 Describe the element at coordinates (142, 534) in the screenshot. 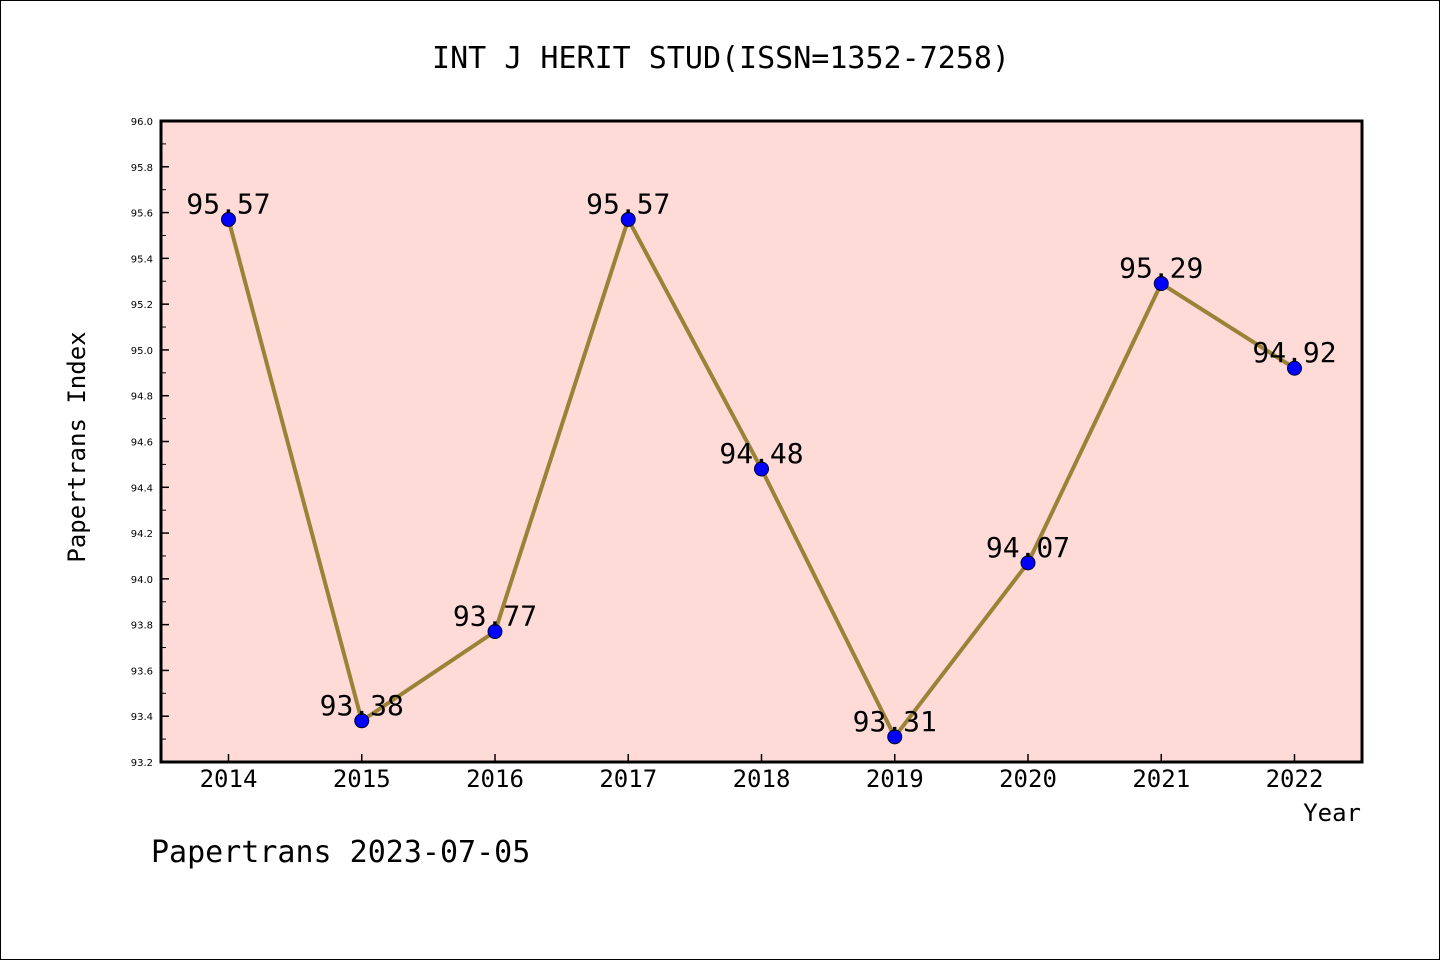

I see `y-tick-label: 94.2` at that location.